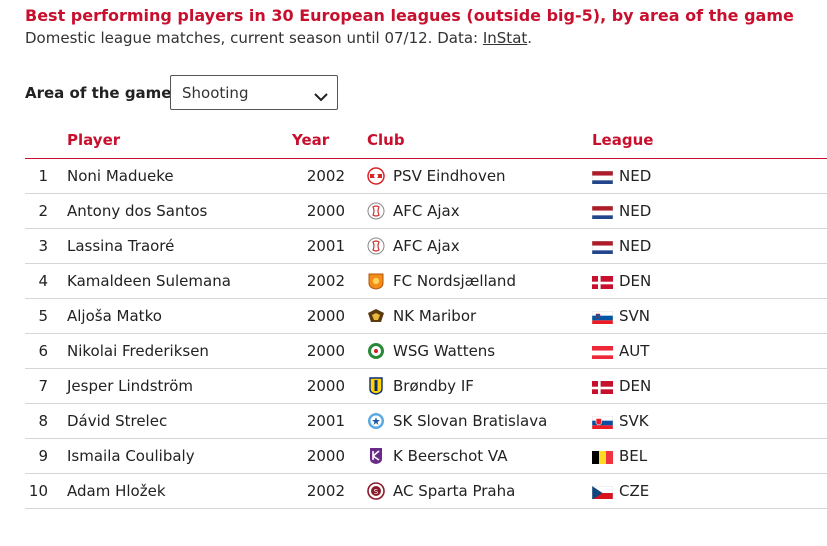 This screenshot has height=546, width=827. What do you see at coordinates (633, 456) in the screenshot?
I see `league-cell: BEL` at bounding box center [633, 456].